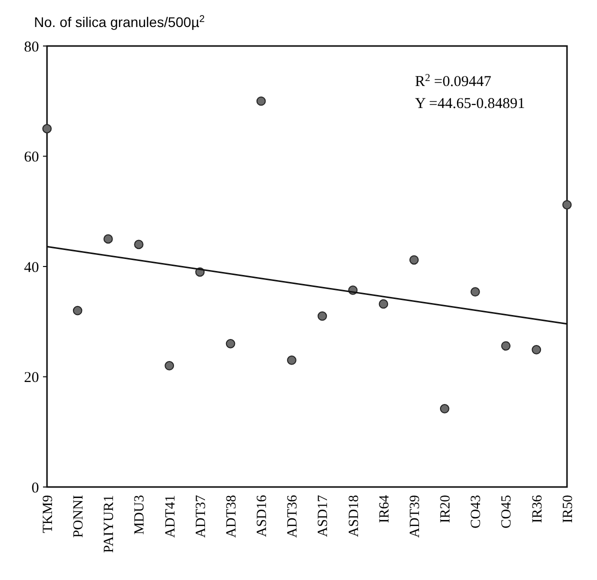  Describe the element at coordinates (201, 516) in the screenshot. I see `x-tick-label: ADT37` at that location.